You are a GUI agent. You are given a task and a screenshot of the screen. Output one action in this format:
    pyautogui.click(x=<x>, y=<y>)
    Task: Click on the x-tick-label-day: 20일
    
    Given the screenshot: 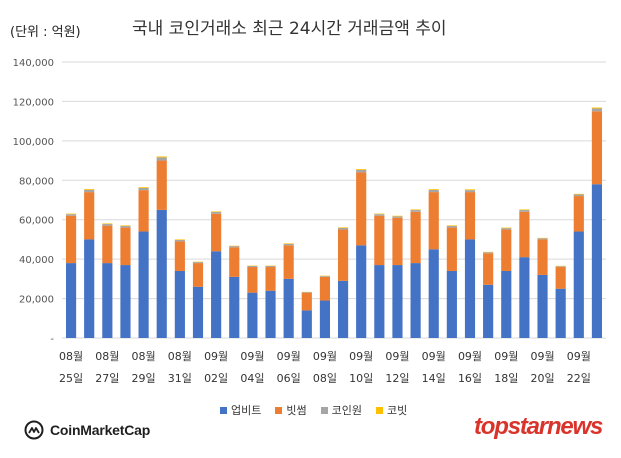 What is the action you would take?
    pyautogui.click(x=542, y=378)
    